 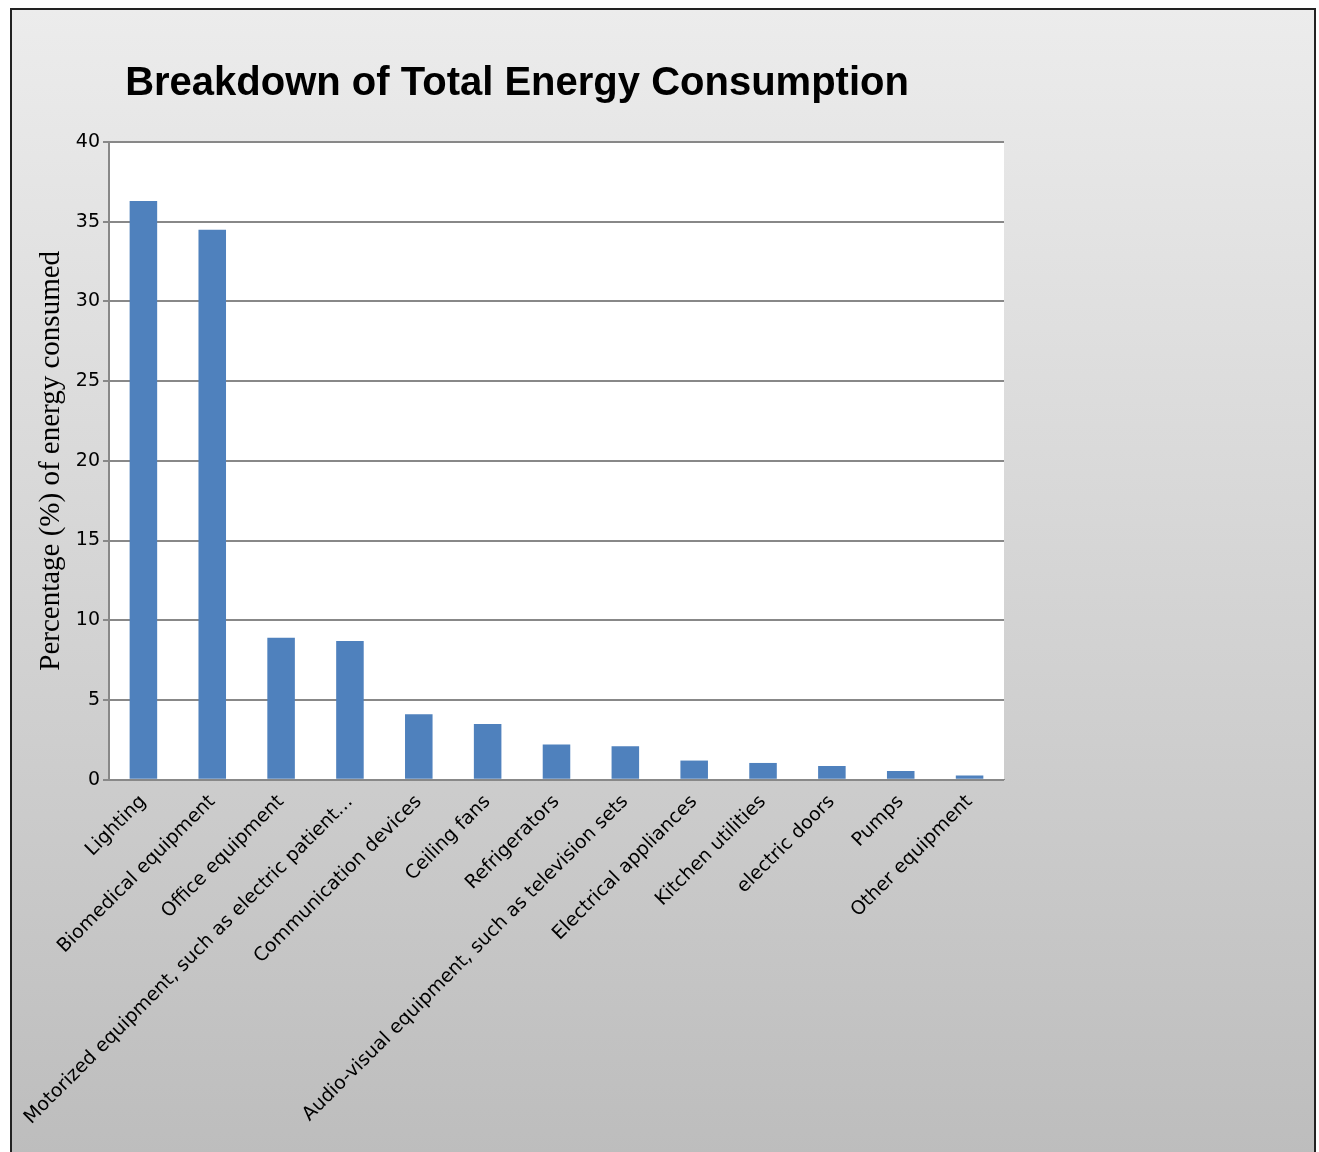 What do you see at coordinates (93, 697) in the screenshot?
I see `y-tick-label: 5` at bounding box center [93, 697].